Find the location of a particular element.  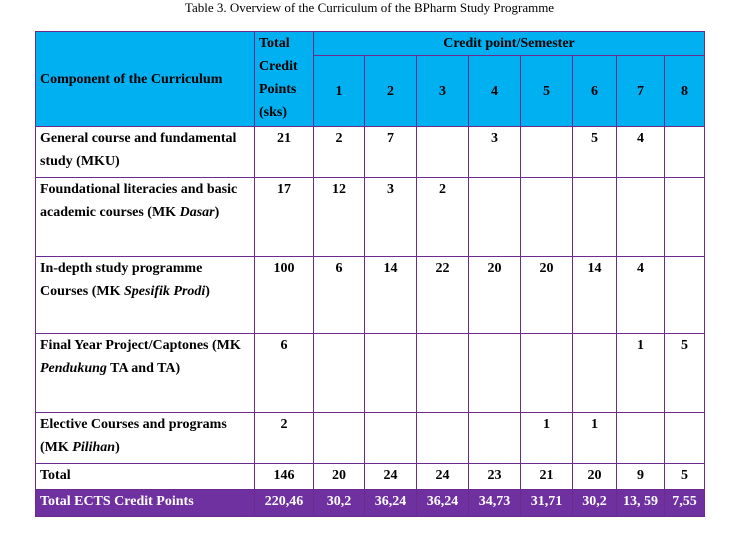

header-semester: 6 is located at coordinates (594, 91).